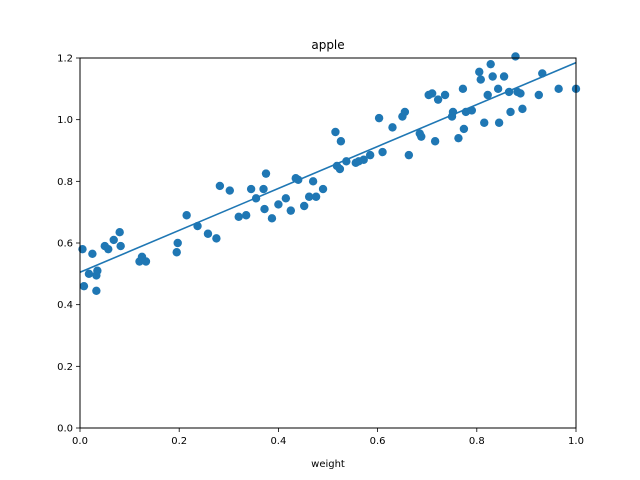  Describe the element at coordinates (65, 305) in the screenshot. I see `y-tick-label: 0.4` at that location.